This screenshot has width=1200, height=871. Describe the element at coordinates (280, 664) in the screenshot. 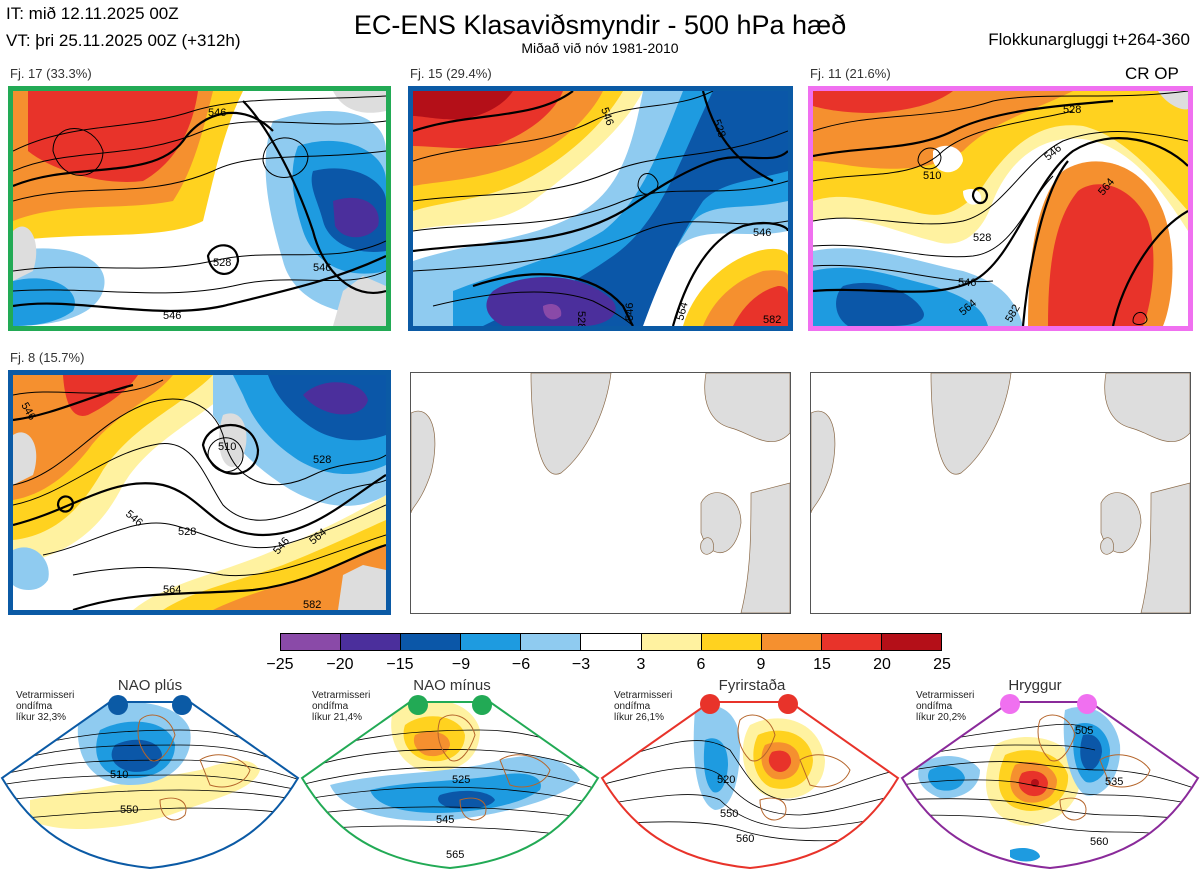

I see `colorbar-tick-label: −25` at that location.